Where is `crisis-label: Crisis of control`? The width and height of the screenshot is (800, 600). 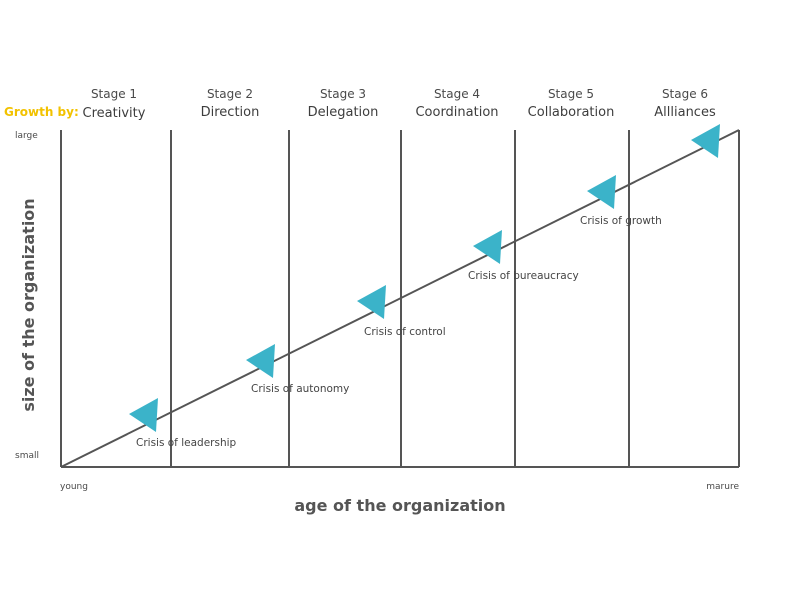
crisis-label: Crisis of control is located at coordinates (405, 332).